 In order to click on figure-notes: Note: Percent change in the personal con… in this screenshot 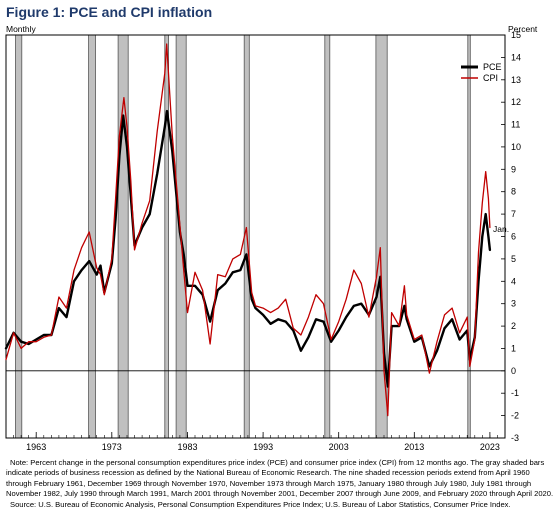, I will do `click(280, 484)`.